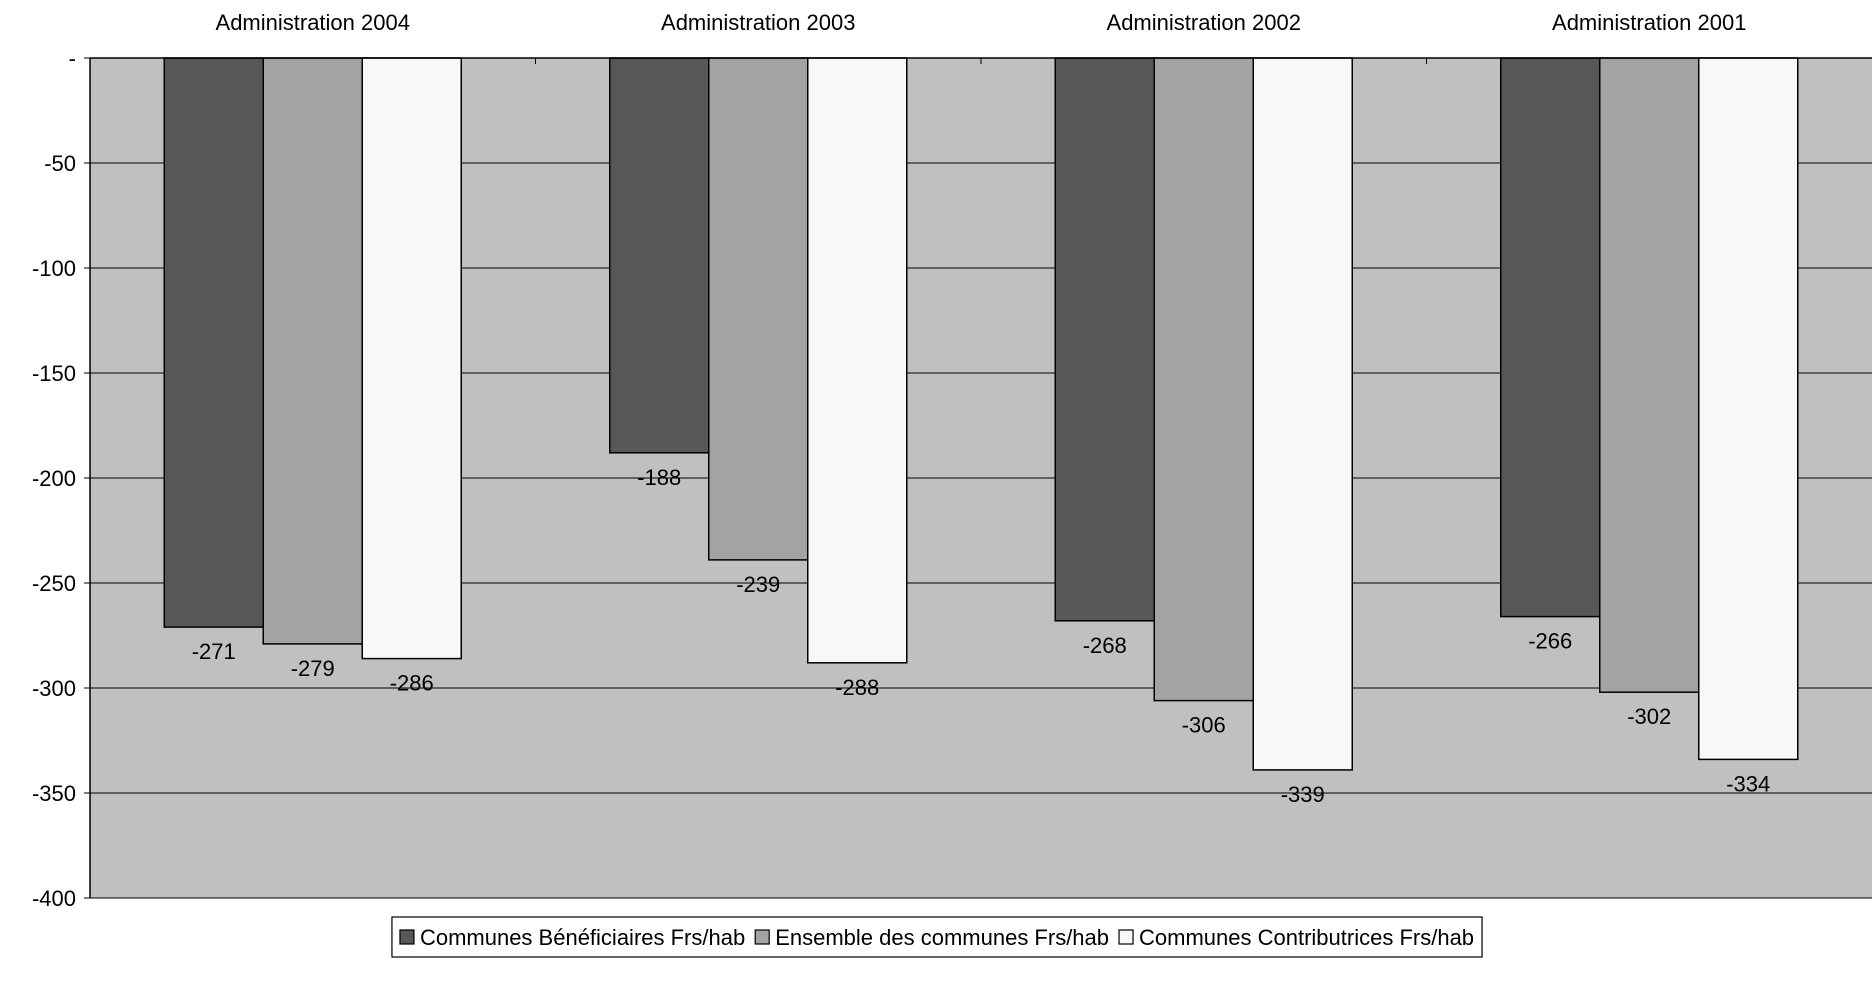  I want to click on data-label: -286, so click(412, 683).